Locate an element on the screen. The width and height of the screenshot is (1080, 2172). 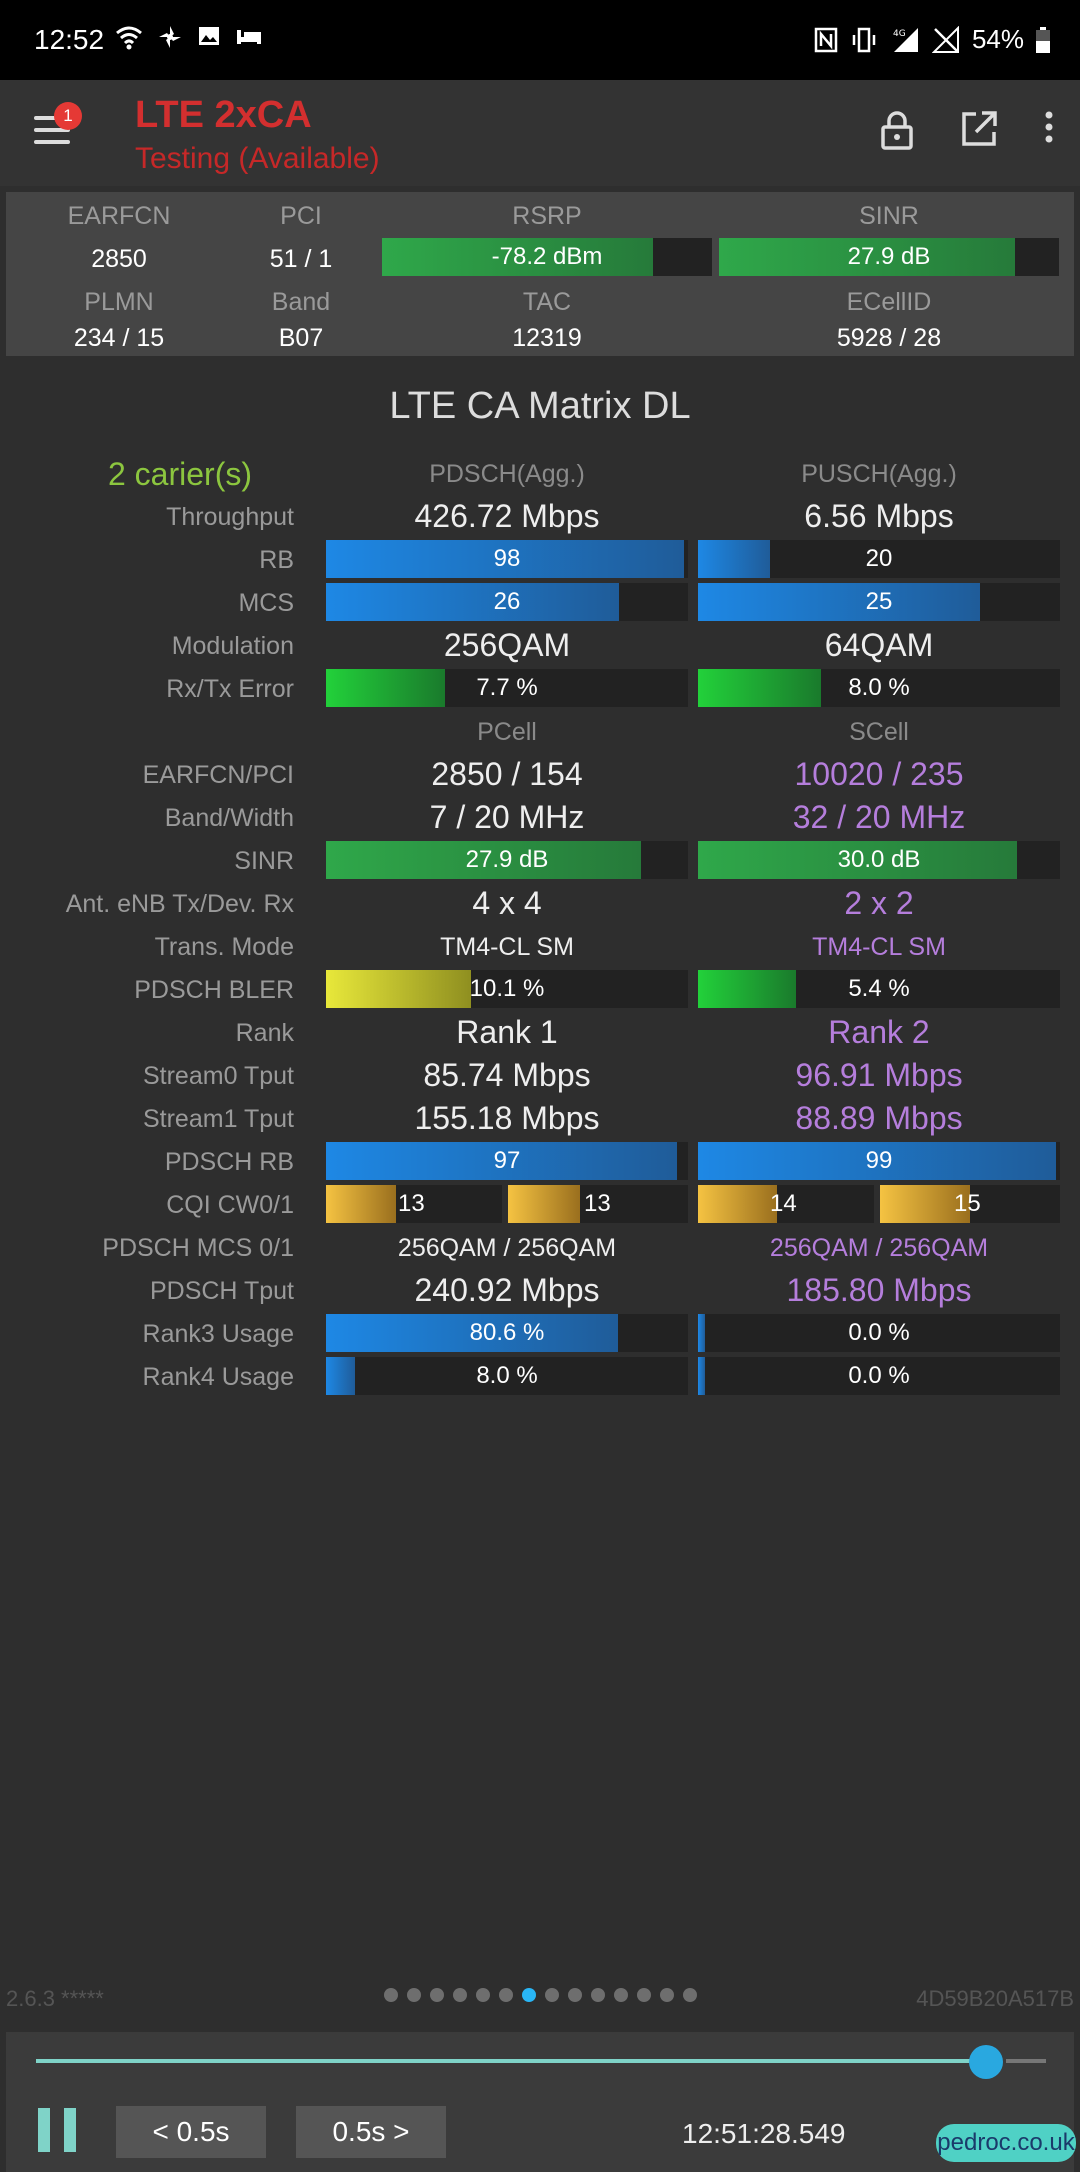
rx-error-value: 7.7 % is located at coordinates (507, 687).